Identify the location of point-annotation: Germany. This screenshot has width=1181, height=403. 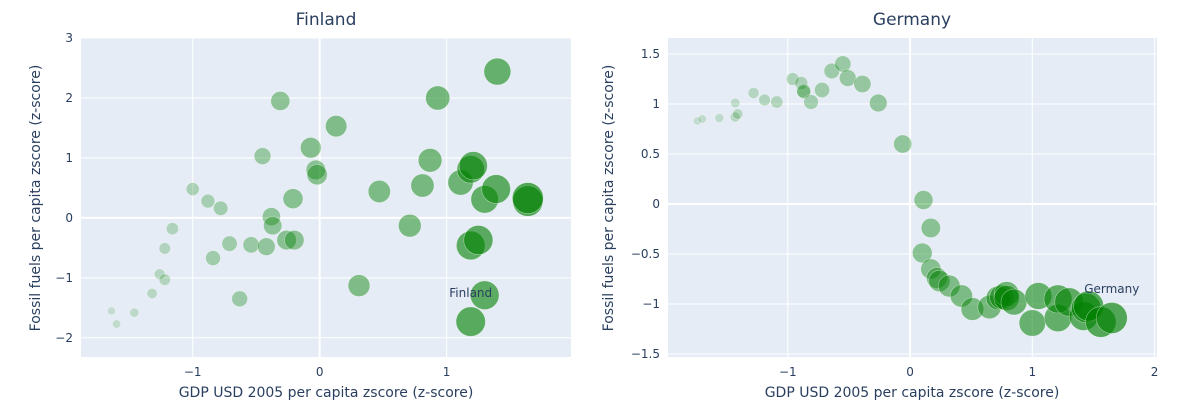
(1111, 289).